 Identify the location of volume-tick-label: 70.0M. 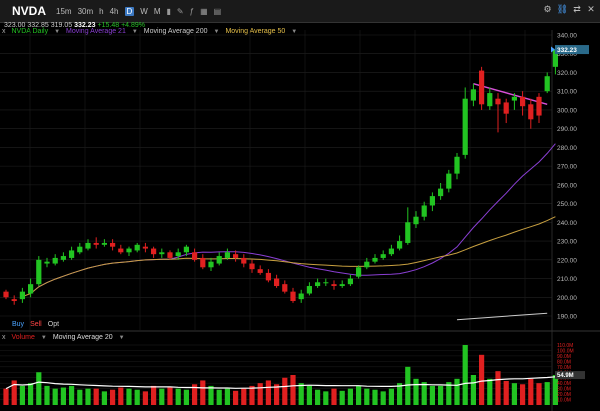
(564, 368).